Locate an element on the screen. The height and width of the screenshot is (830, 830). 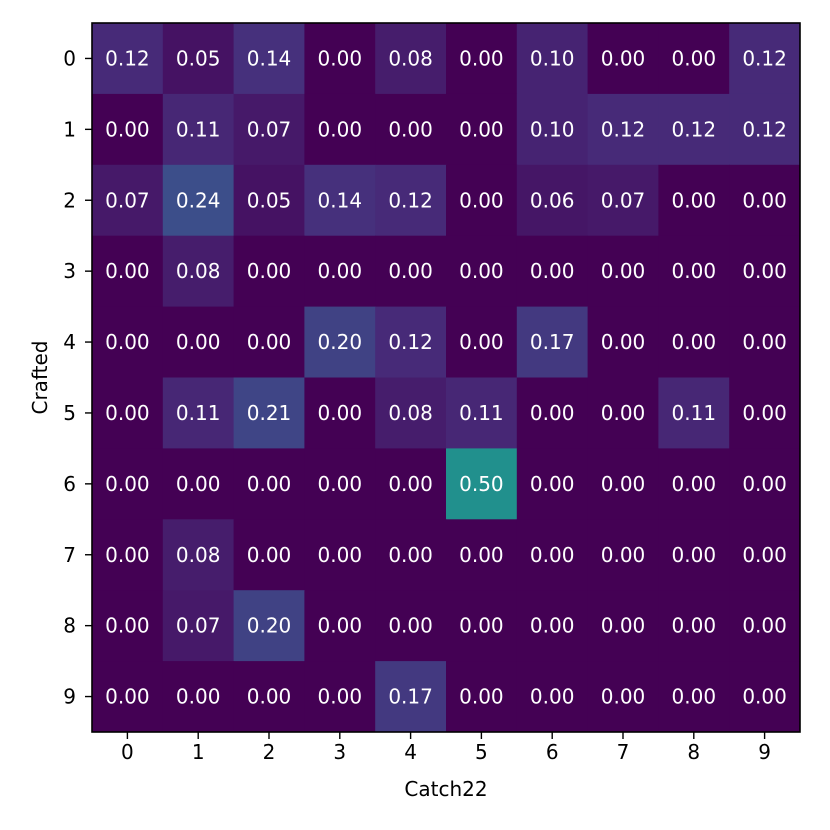
cell-value-label: 0.05 is located at coordinates (269, 200).